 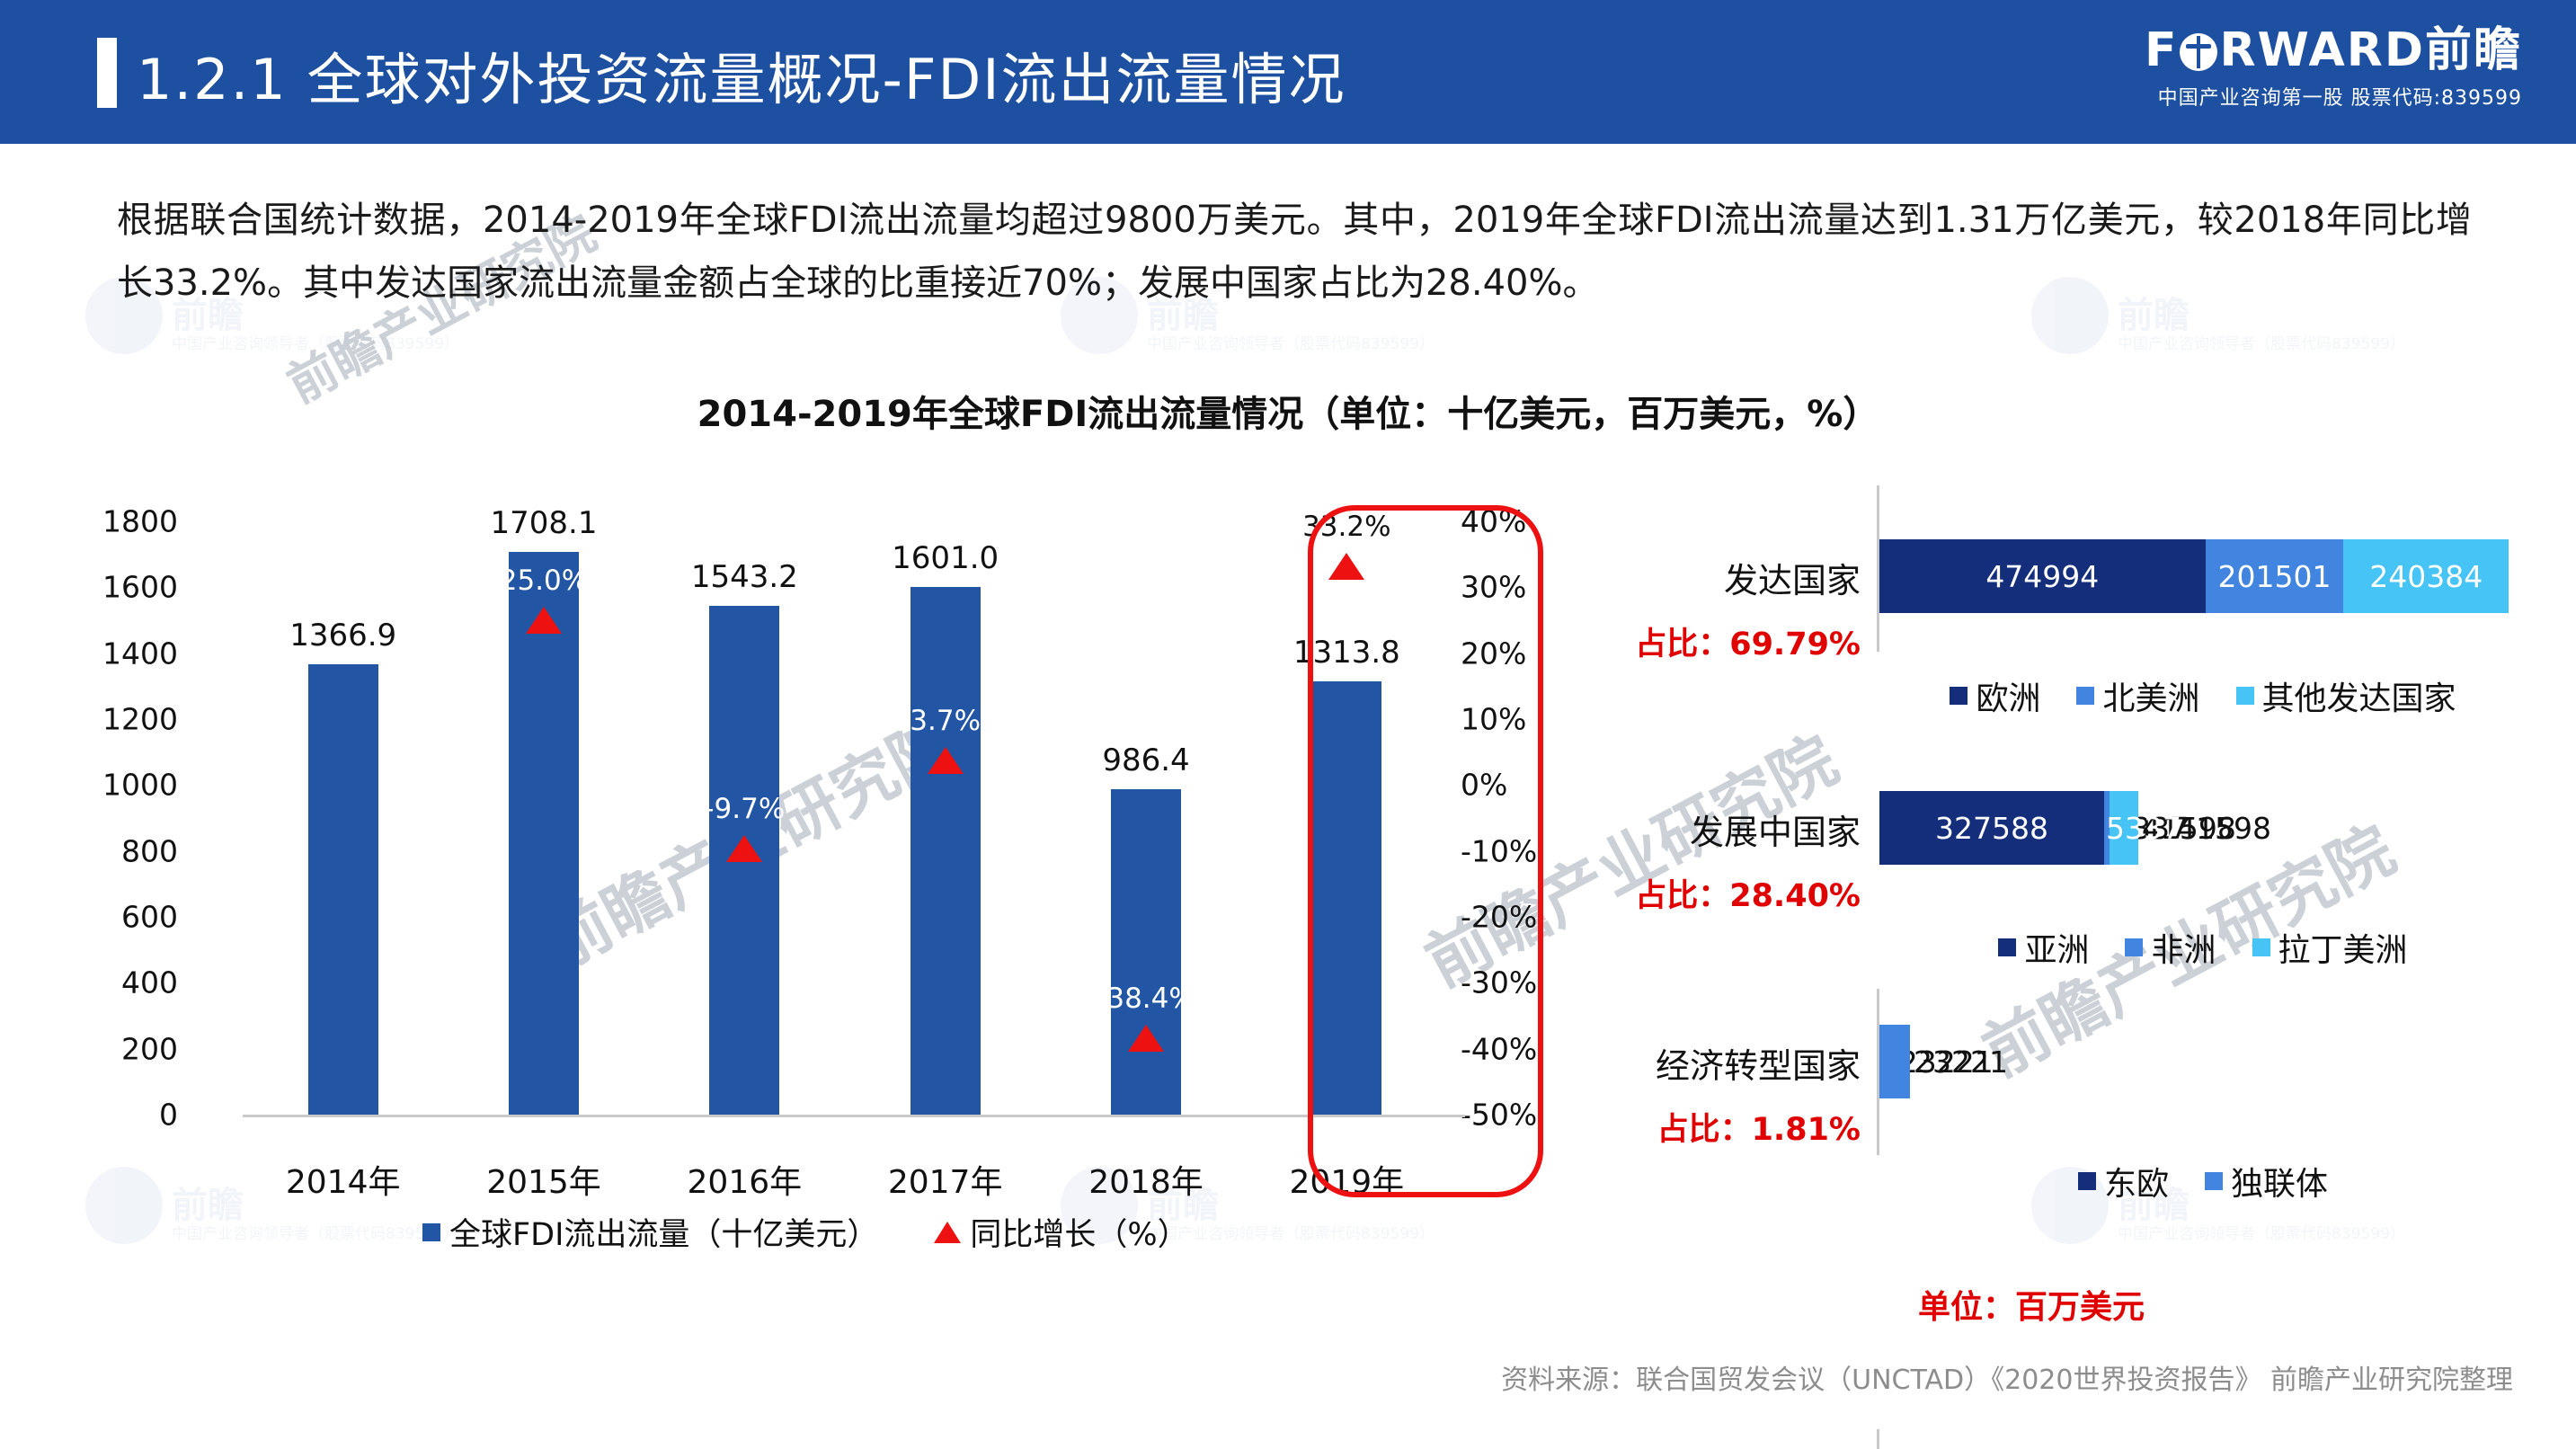 What do you see at coordinates (745, 809) in the screenshot?
I see `growth-percent-label: -9.7%` at bounding box center [745, 809].